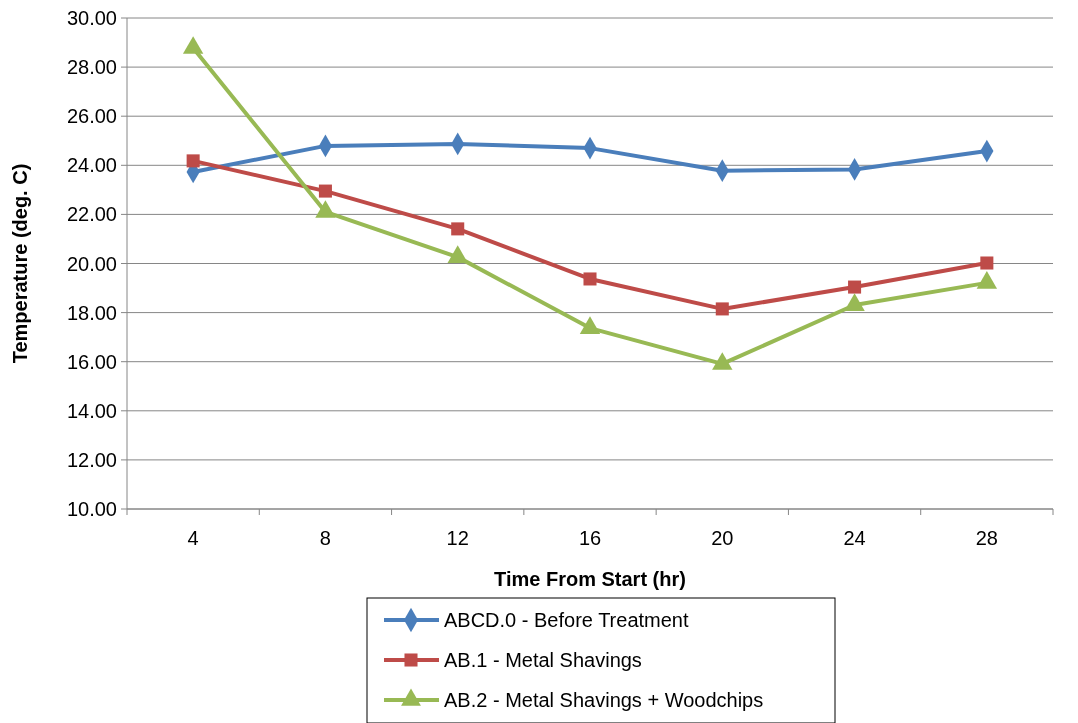 This screenshot has width=1078, height=723. Describe the element at coordinates (91, 410) in the screenshot. I see `y-tick-label: 14.00` at that location.